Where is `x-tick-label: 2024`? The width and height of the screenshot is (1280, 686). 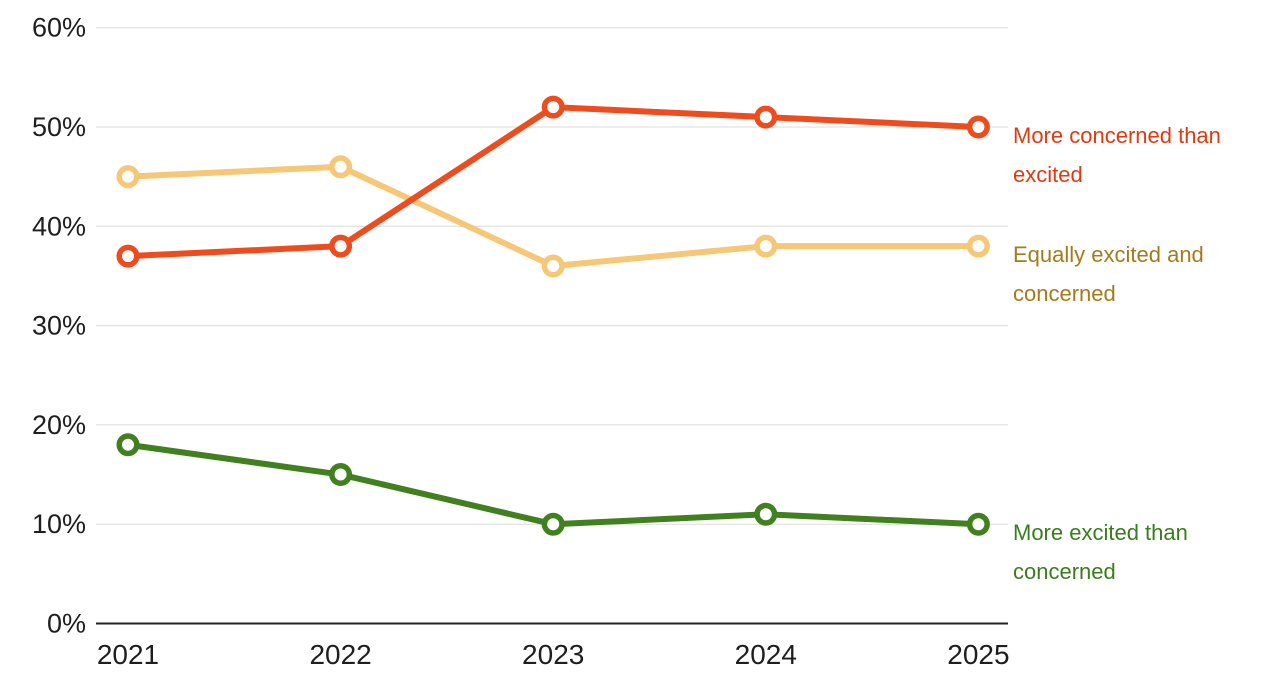
x-tick-label: 2024 is located at coordinates (766, 654).